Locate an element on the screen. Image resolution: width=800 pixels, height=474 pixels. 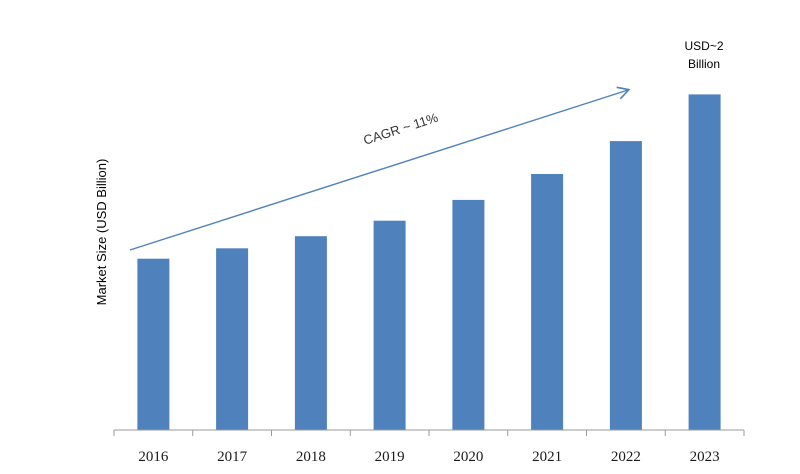
bar-2019 is located at coordinates (389, 325).